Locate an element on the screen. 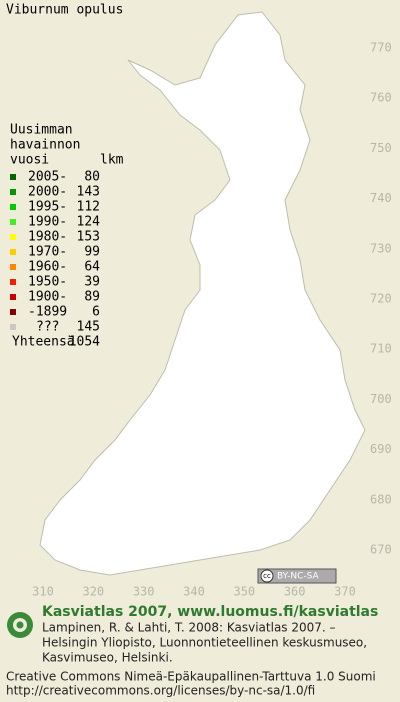 The width and height of the screenshot is (400, 702). y-axis-label: 710 is located at coordinates (381, 349).